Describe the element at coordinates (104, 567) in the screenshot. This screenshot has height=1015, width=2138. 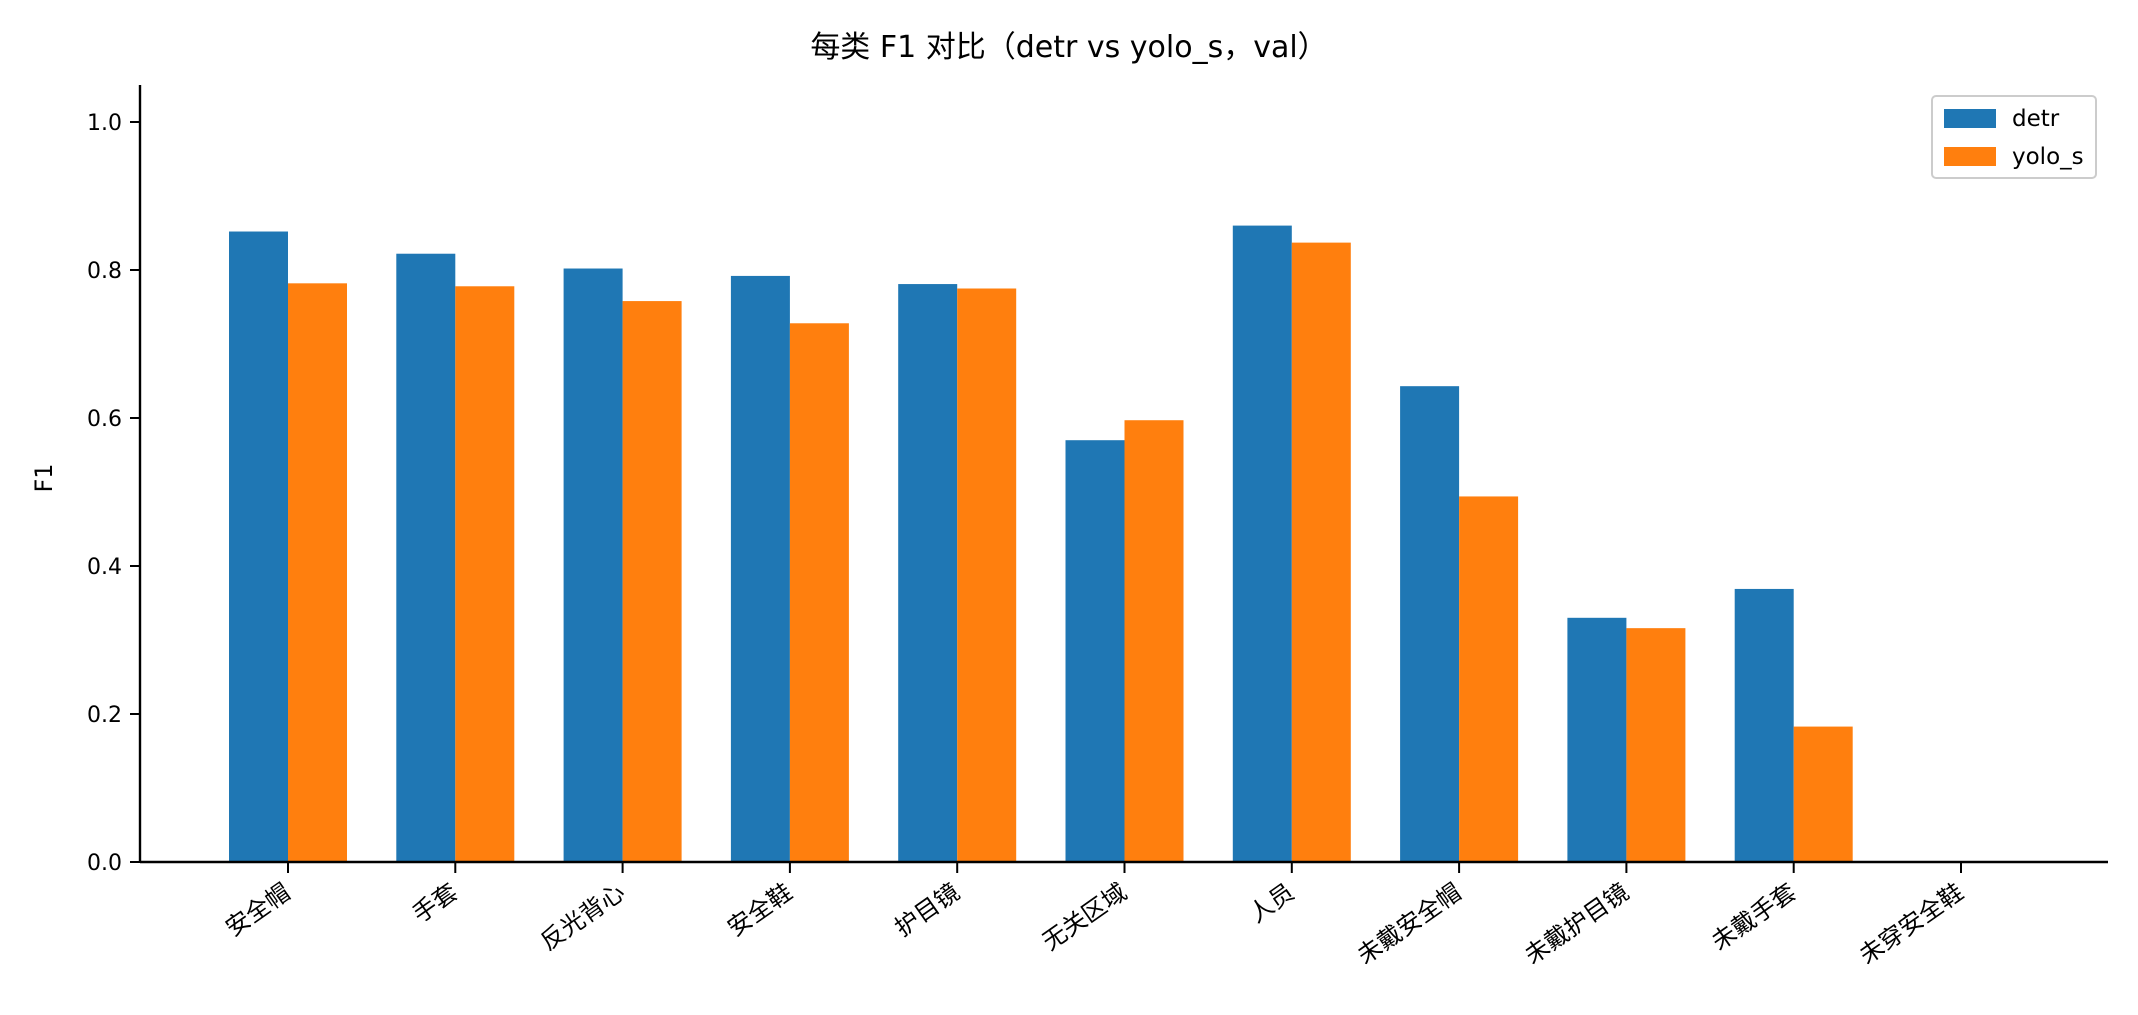
I see `y-tick-label: 0.4` at that location.